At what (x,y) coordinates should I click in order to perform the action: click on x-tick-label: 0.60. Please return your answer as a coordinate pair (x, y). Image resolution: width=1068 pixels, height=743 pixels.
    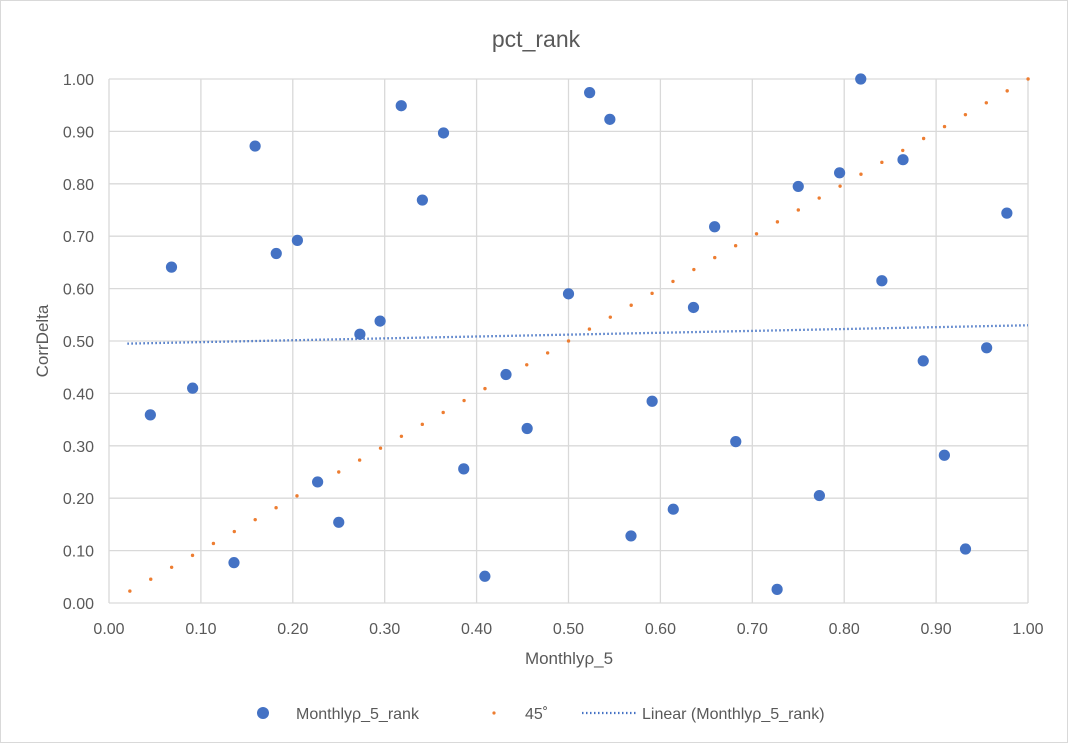
    Looking at the image, I should click on (660, 629).